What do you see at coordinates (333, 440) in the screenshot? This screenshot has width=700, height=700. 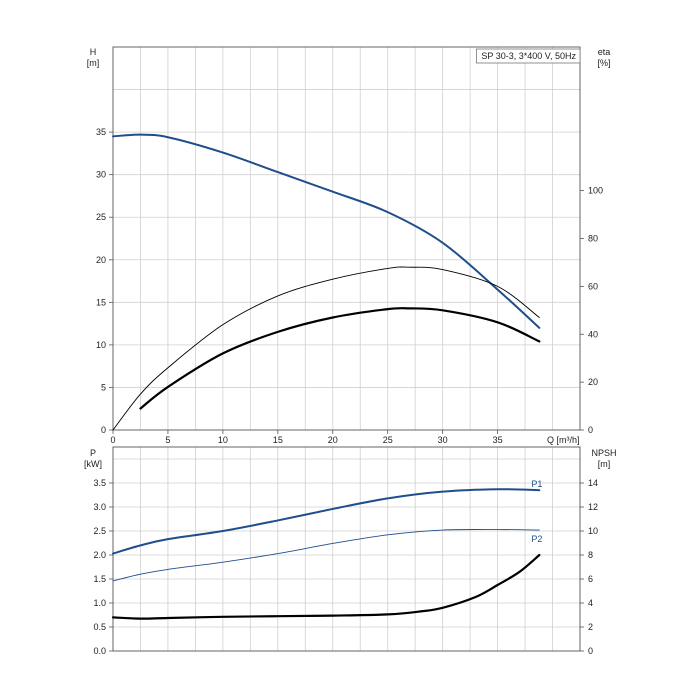 I see `x-tick-label: 20` at bounding box center [333, 440].